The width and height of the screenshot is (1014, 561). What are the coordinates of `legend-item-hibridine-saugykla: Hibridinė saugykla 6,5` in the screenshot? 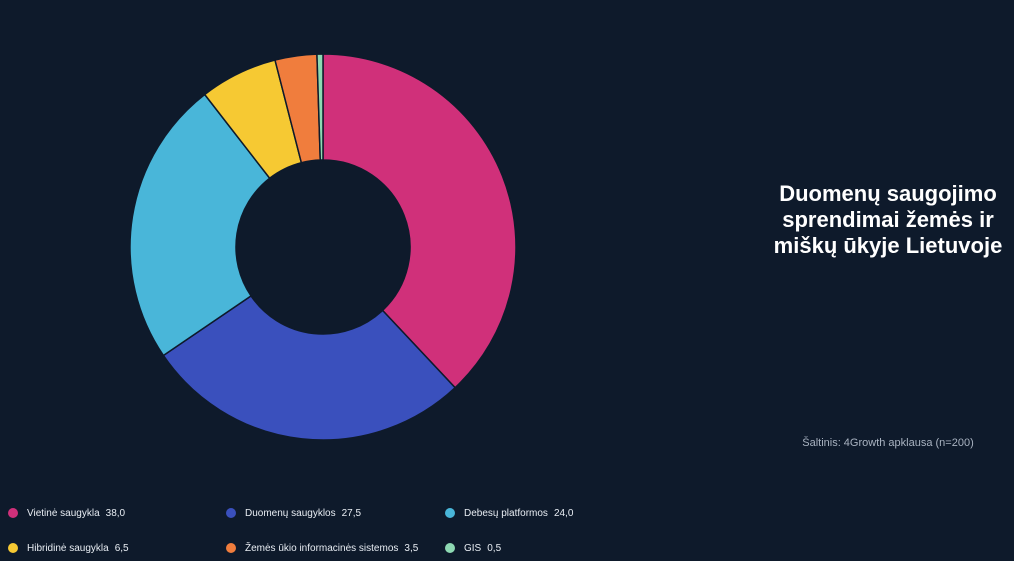 It's located at (68, 548).